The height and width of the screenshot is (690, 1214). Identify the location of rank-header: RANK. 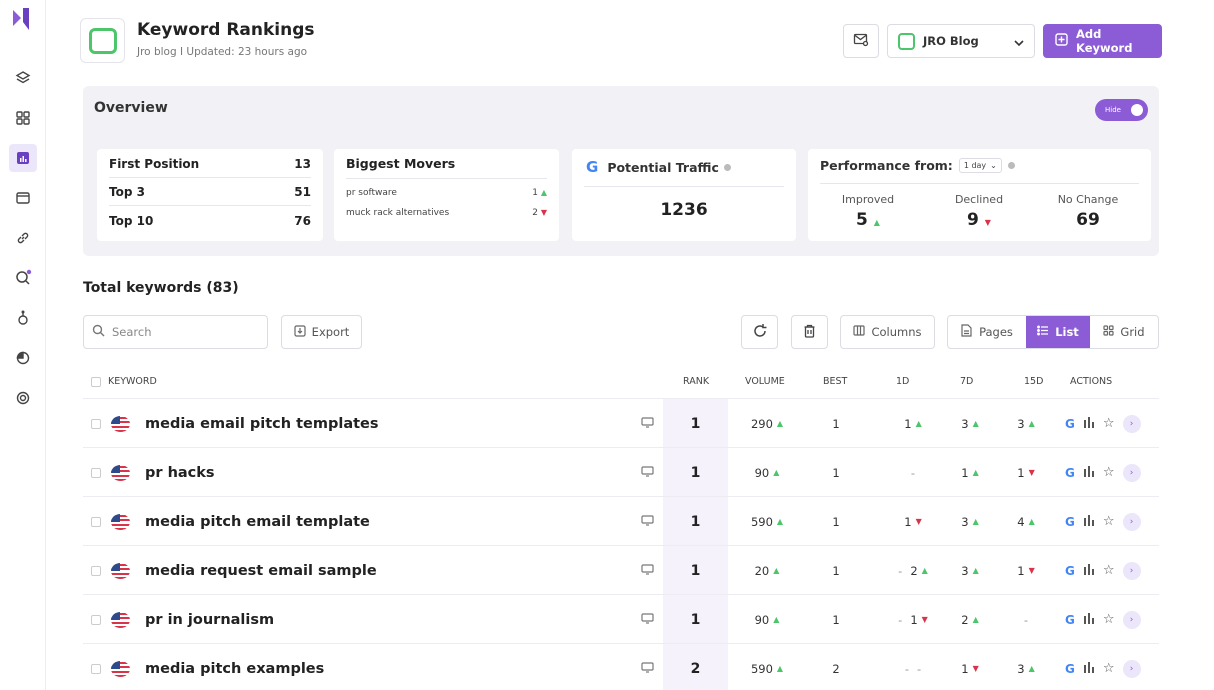
(696, 381).